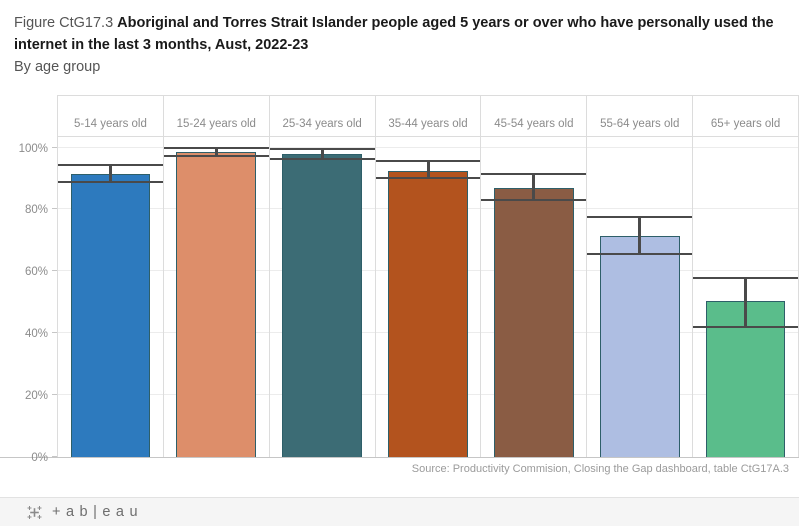 This screenshot has width=799, height=526. What do you see at coordinates (39, 458) in the screenshot?
I see `y-tick-label: 0%` at bounding box center [39, 458].